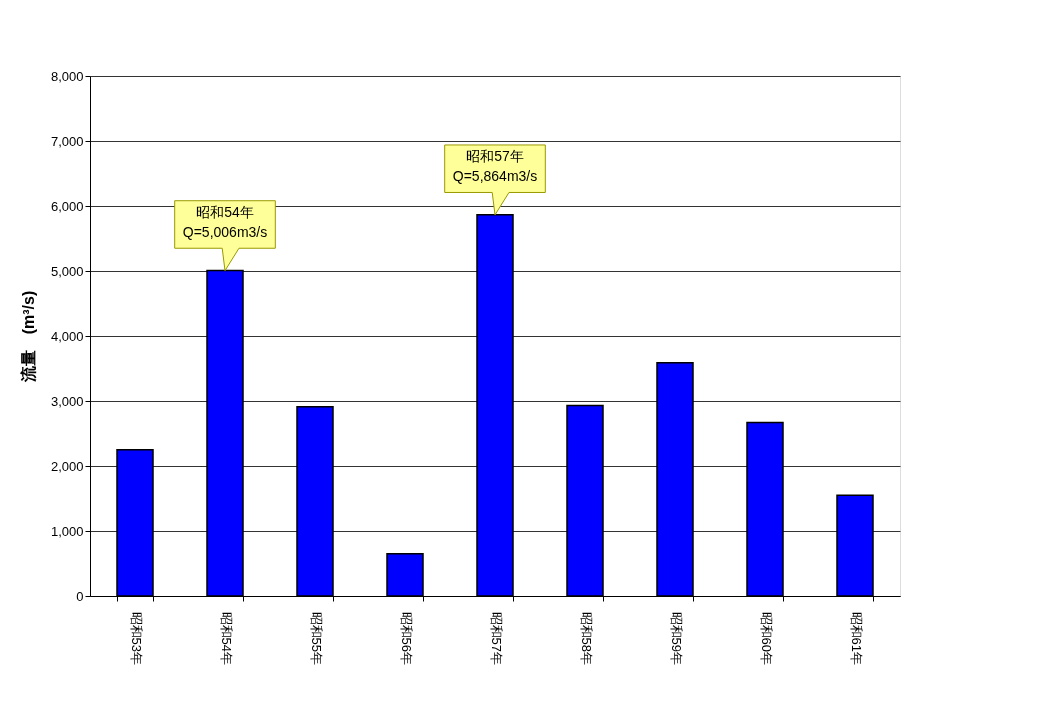  Describe the element at coordinates (136, 638) in the screenshot. I see `x-tick-label: 昭和53年` at that location.